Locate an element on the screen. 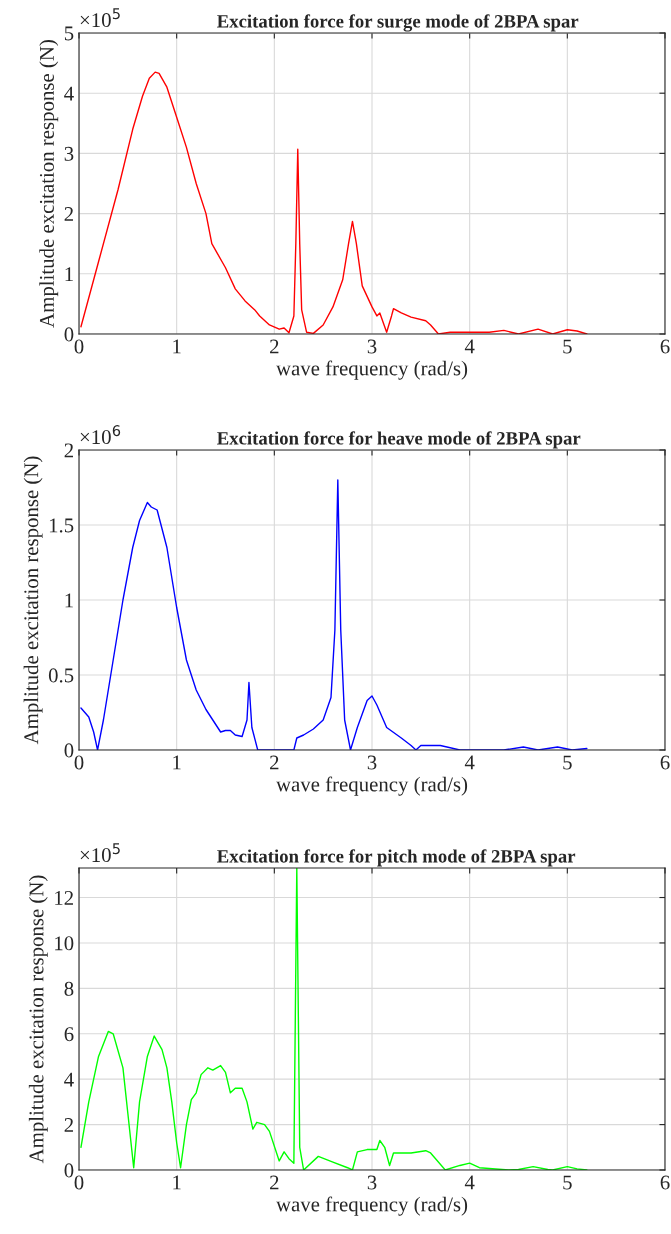 This screenshot has height=1234, width=671. text: ×10$^{6}$ is located at coordinates (100, 435).